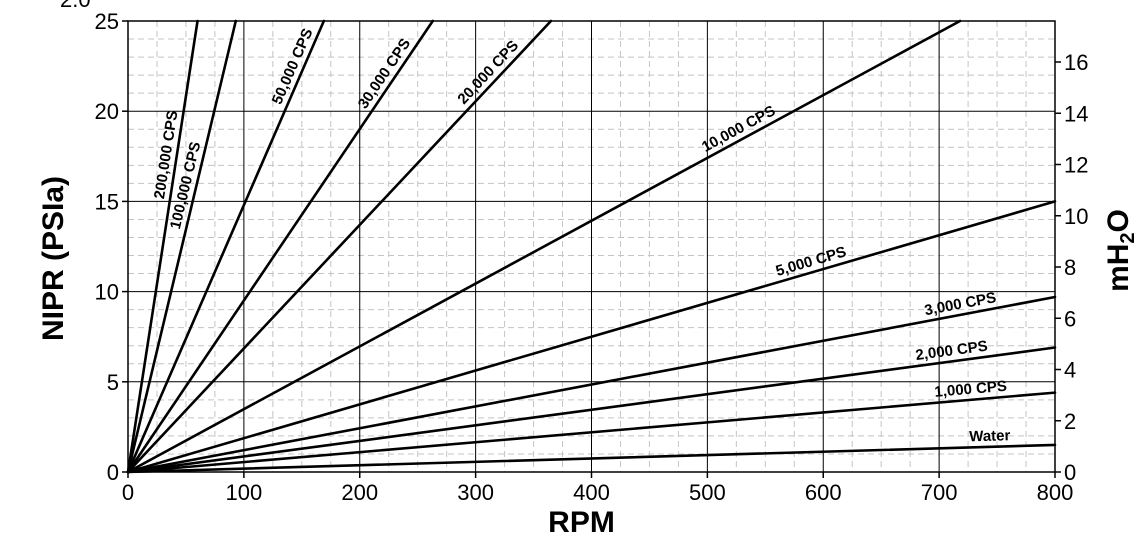 The height and width of the screenshot is (540, 1135). What do you see at coordinates (107, 201) in the screenshot?
I see `y-tick-label: 15` at bounding box center [107, 201].